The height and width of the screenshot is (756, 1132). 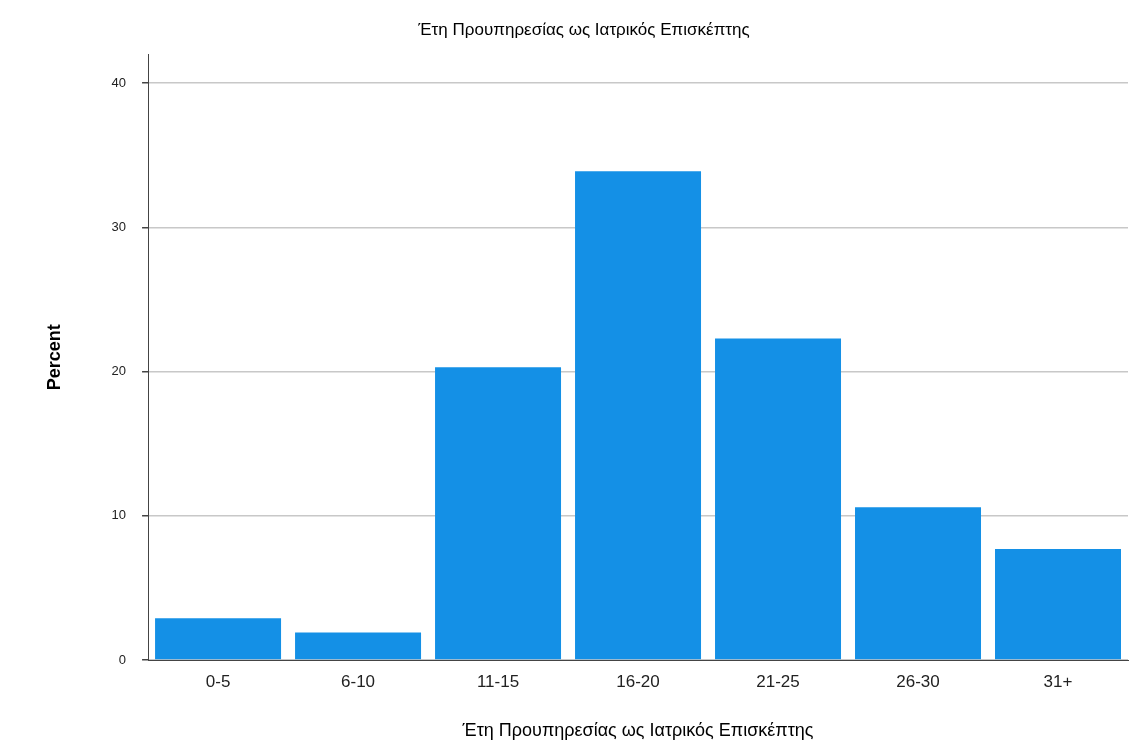 I want to click on x-tick-label: 26-30, so click(x=918, y=681).